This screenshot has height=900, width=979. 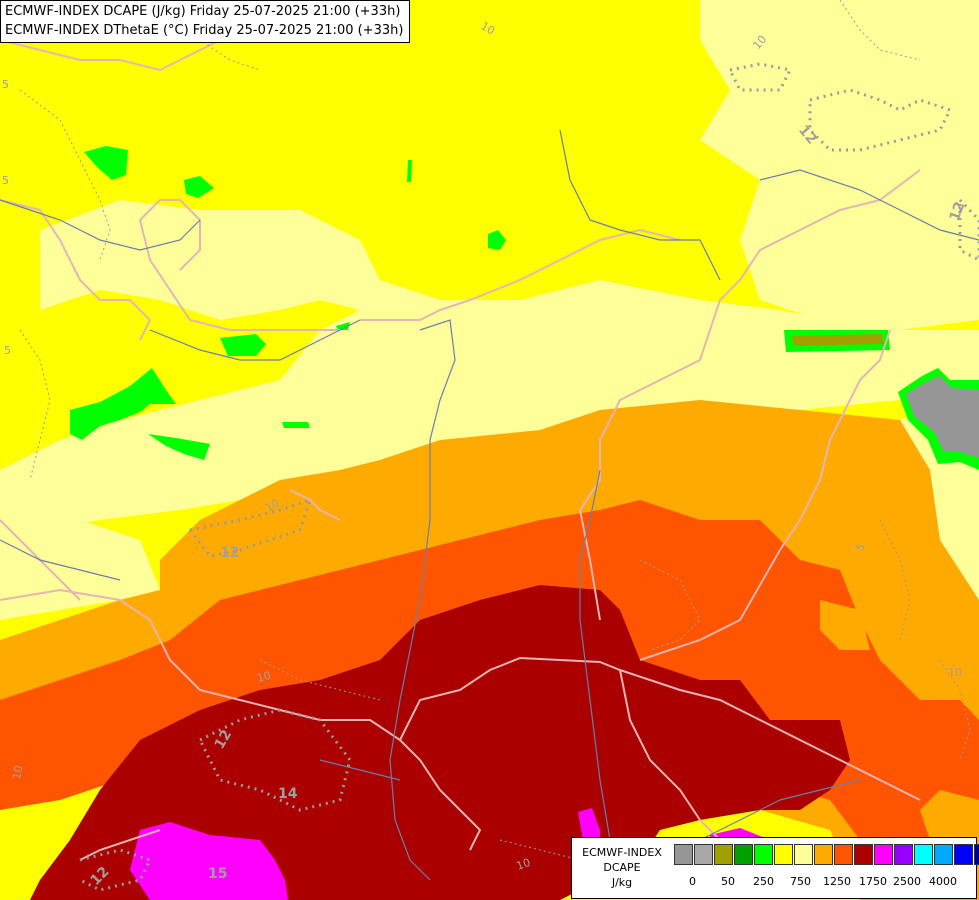 What do you see at coordinates (728, 881) in the screenshot?
I see `legend-tick: 50` at bounding box center [728, 881].